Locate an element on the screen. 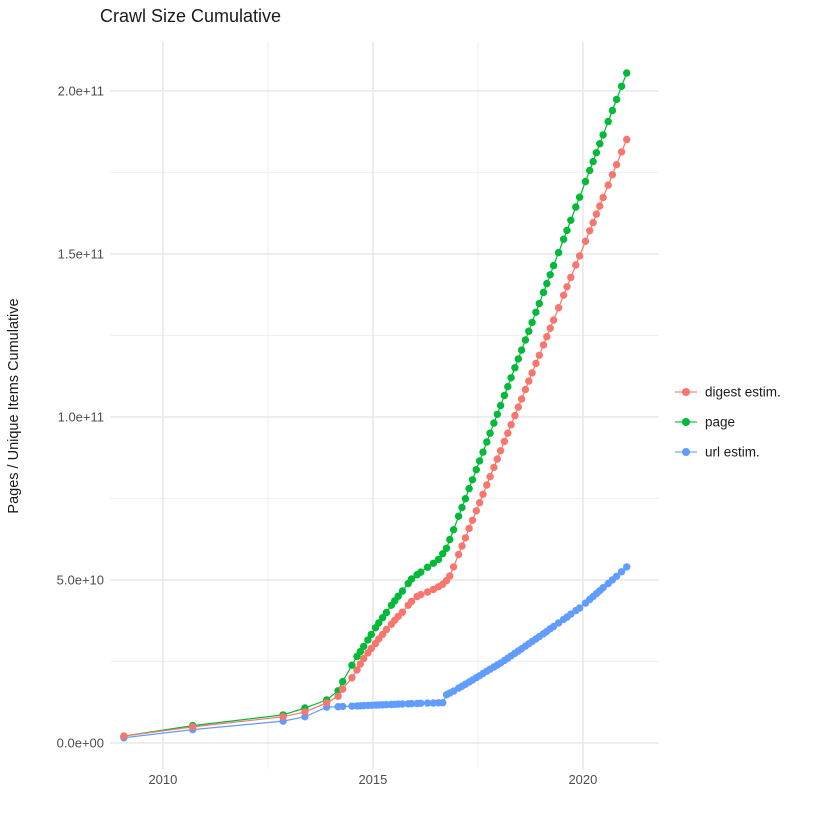  legend: digest estim. page url estim. is located at coordinates (728, 422).